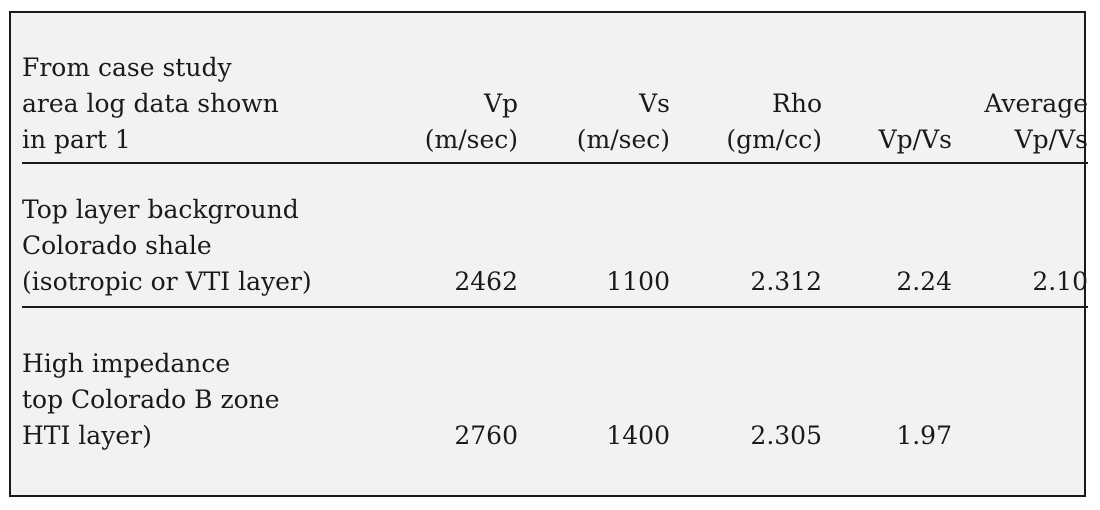 The image size is (1100, 510). What do you see at coordinates (638, 435) in the screenshot?
I see `cell-vs: 1400` at bounding box center [638, 435].